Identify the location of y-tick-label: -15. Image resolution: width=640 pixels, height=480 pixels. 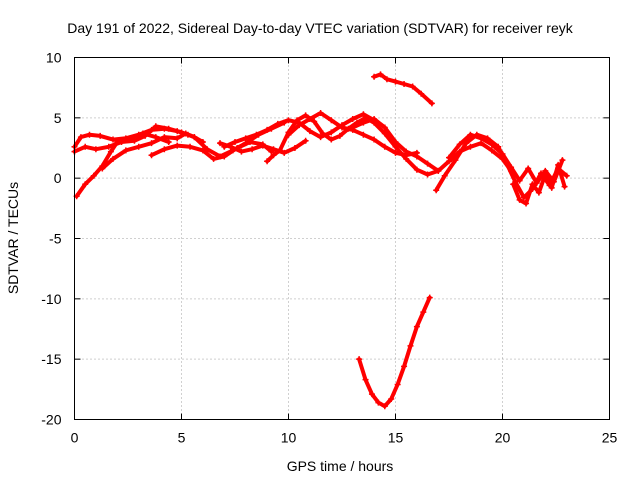
(51, 359).